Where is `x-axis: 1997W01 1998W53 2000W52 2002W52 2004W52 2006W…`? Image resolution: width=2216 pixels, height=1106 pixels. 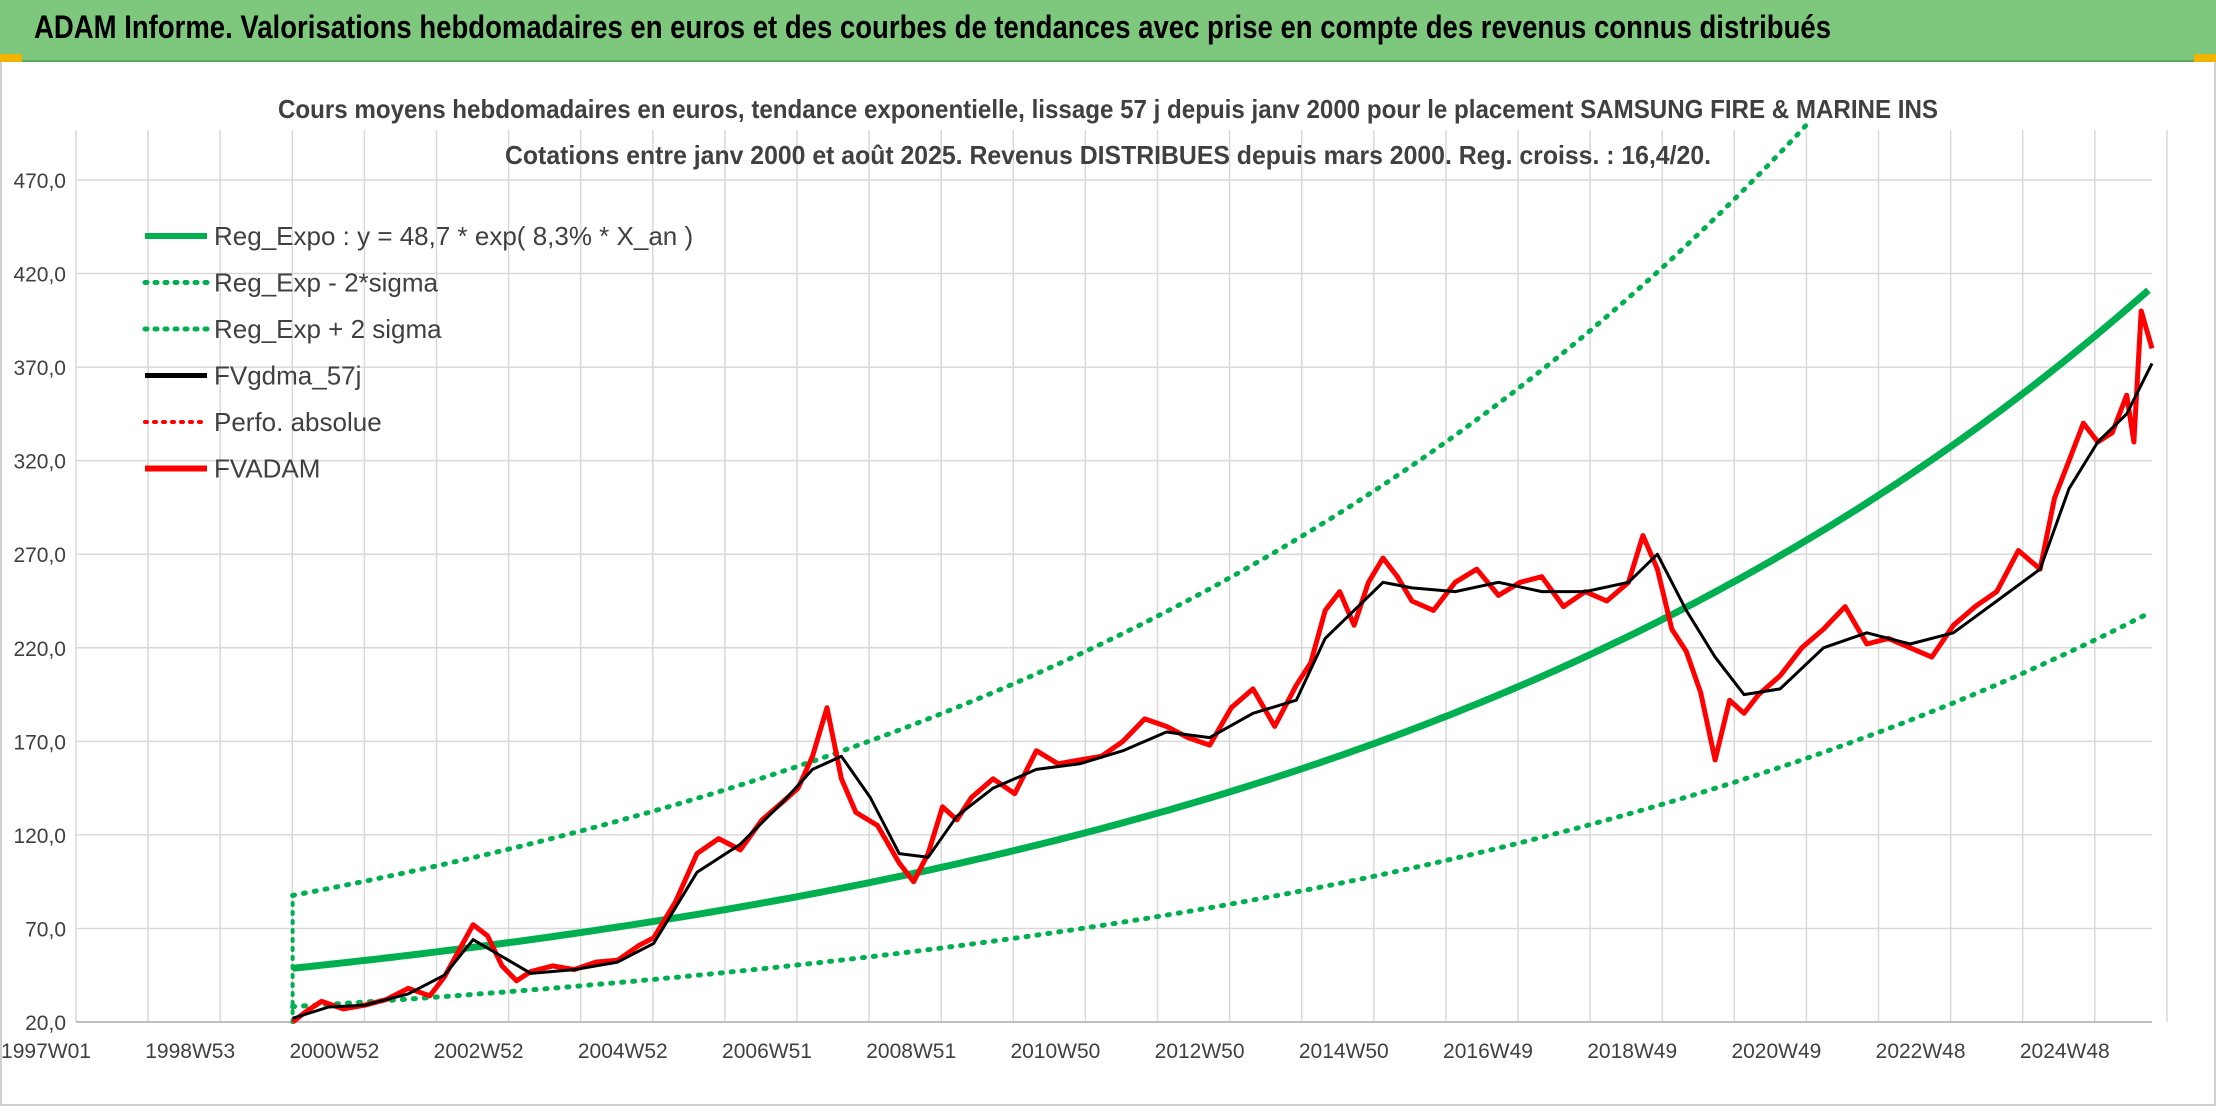
x-axis: 1997W01 1998W53 2000W52 2002W52 2004W52 2006W… is located at coordinates (1055, 1051).